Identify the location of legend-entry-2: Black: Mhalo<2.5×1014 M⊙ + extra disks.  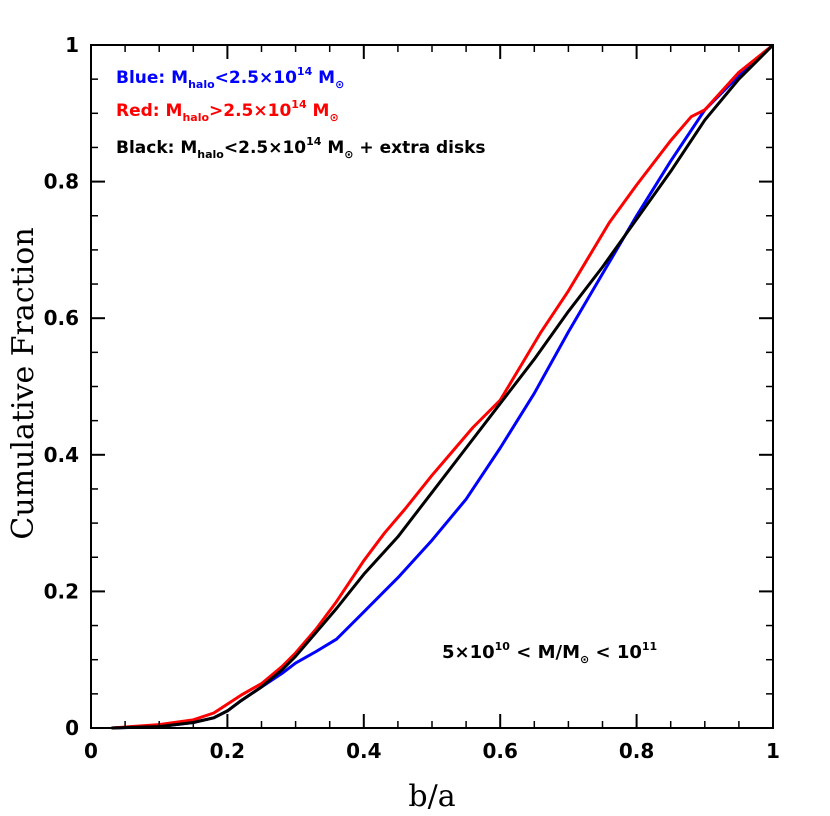
(301, 148).